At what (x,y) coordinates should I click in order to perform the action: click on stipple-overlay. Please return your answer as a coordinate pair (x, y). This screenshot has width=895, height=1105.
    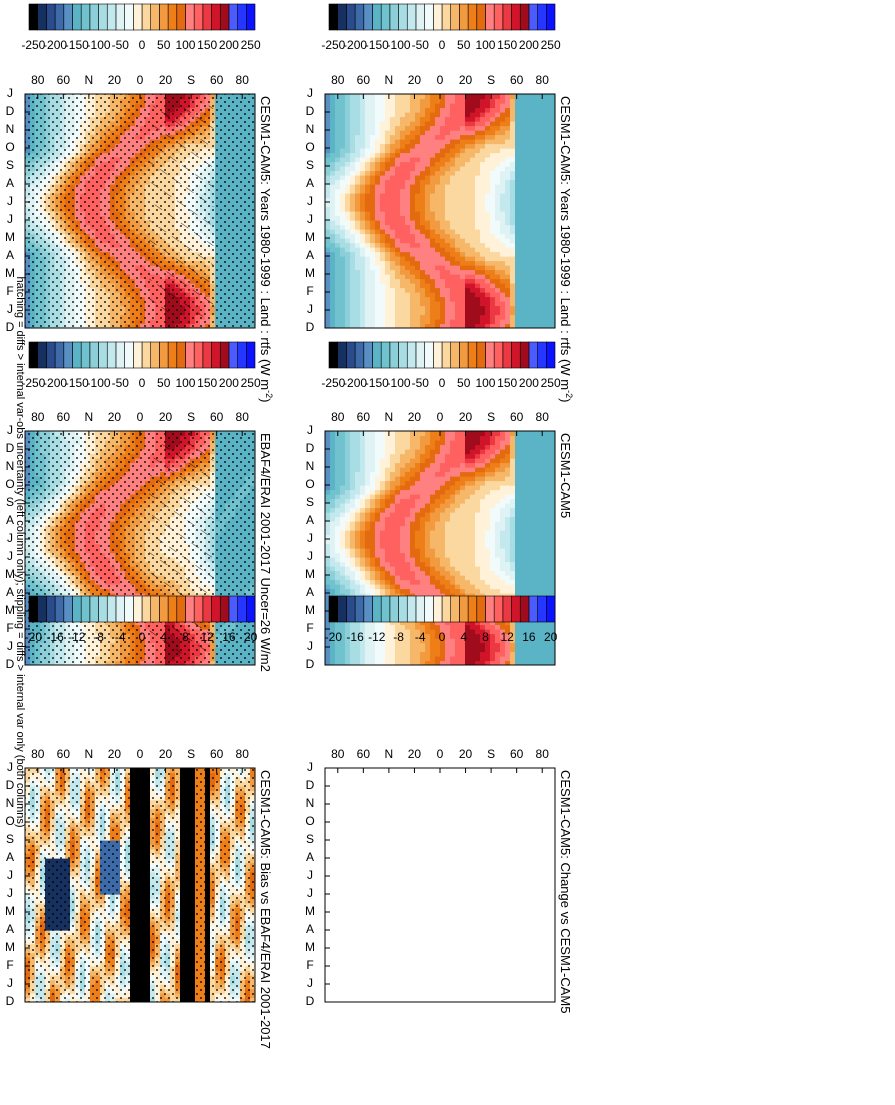
    Looking at the image, I should click on (140, 211).